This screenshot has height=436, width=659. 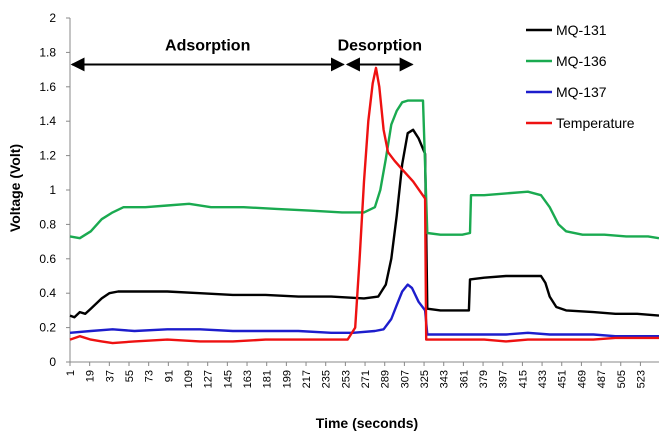 I want to click on y-tick-label: 1.4, so click(x=47, y=121).